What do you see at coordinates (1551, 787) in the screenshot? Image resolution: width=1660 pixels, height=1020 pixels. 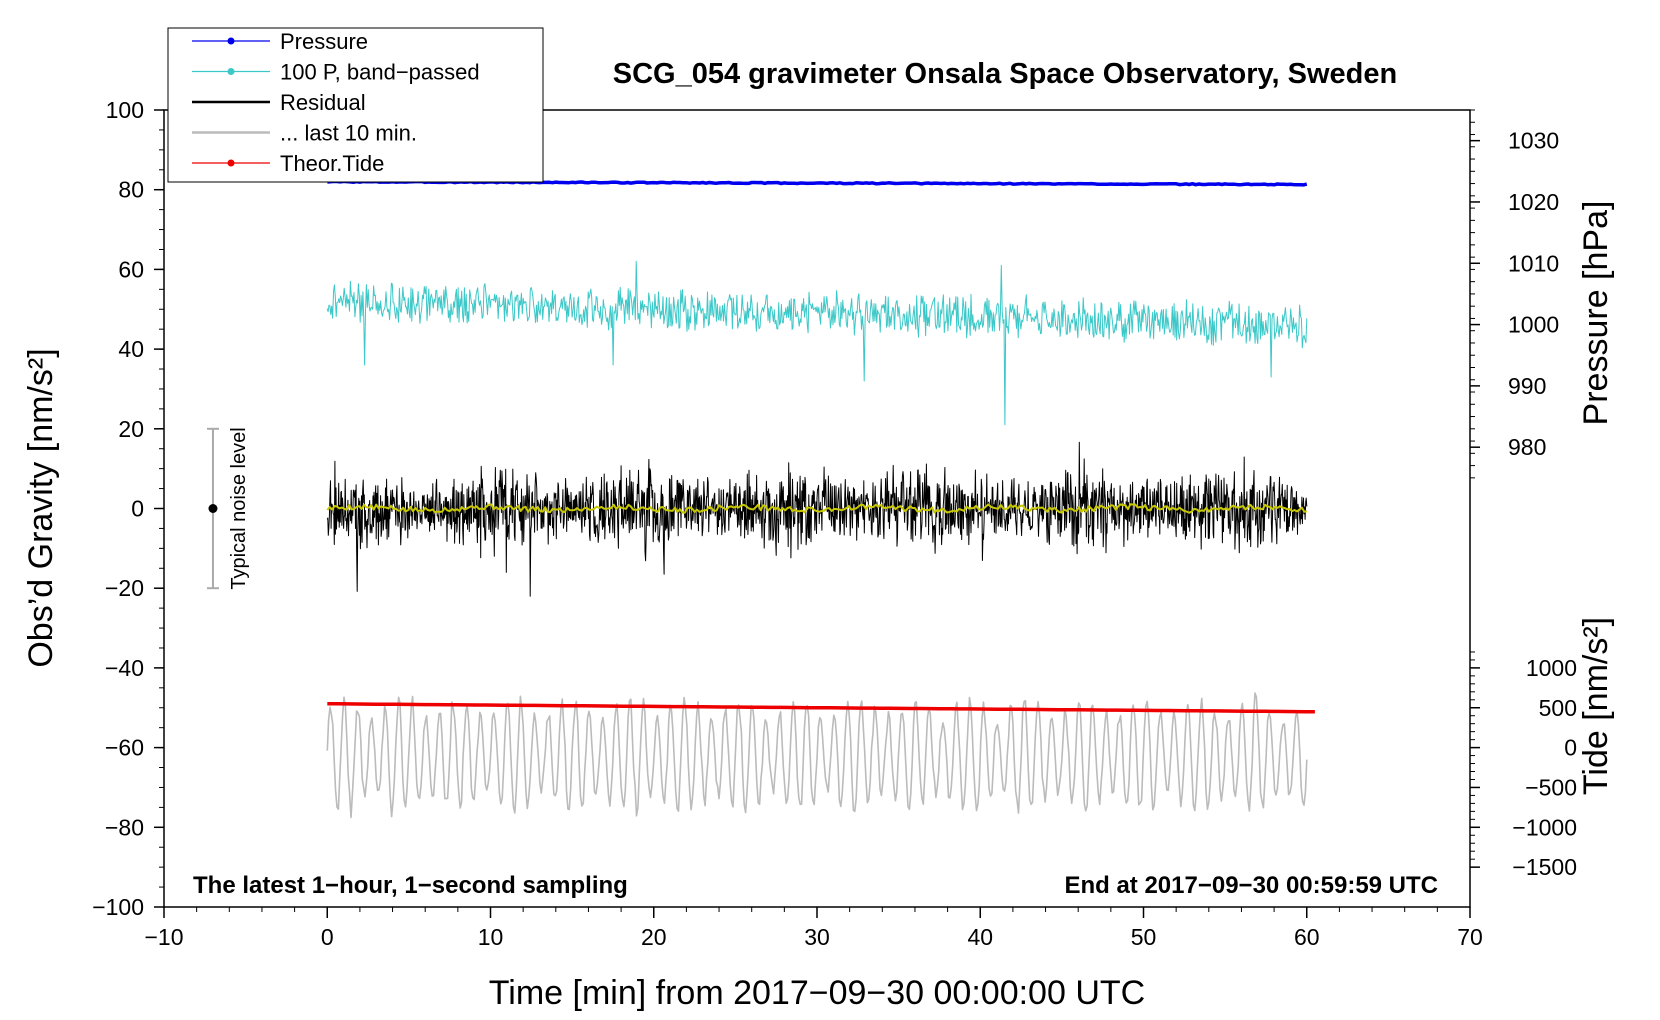 I see `y-tick-label-tide: −500` at bounding box center [1551, 787].